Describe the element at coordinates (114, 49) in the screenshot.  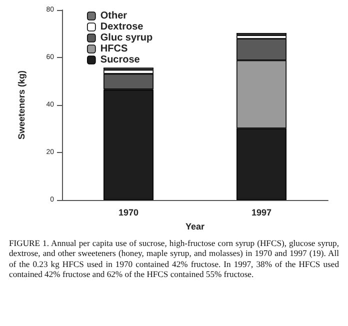
I see `legend-label: HFCS` at that location.